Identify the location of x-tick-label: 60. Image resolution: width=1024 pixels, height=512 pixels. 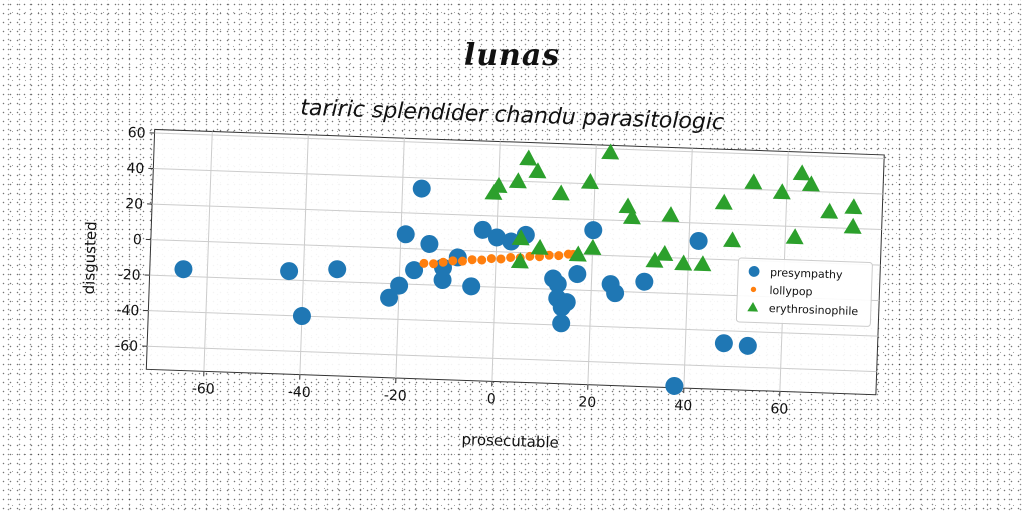
(779, 409).